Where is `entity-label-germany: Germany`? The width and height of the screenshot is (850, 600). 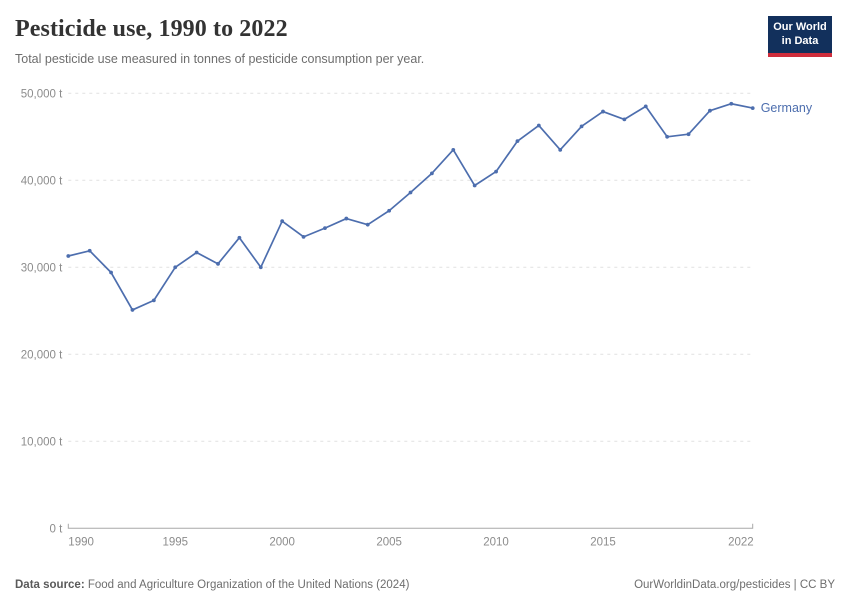 entity-label-germany: Germany is located at coordinates (787, 108).